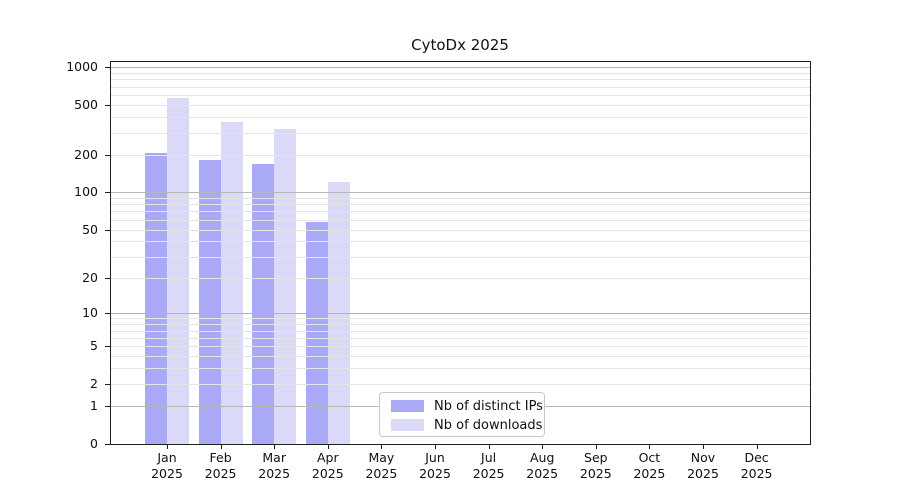 The height and width of the screenshot is (500, 900). Describe the element at coordinates (460, 444) in the screenshot. I see `bottom-spine` at that location.